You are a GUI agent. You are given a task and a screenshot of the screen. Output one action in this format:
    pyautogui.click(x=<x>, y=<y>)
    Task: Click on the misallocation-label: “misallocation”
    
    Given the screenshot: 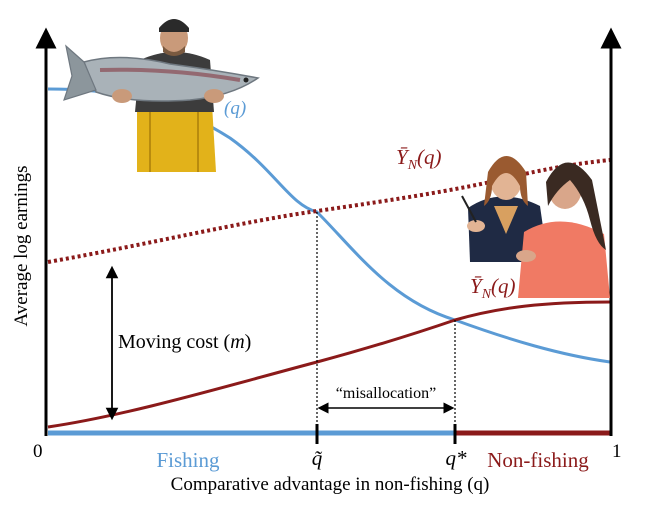 What is the action you would take?
    pyautogui.click(x=386, y=393)
    